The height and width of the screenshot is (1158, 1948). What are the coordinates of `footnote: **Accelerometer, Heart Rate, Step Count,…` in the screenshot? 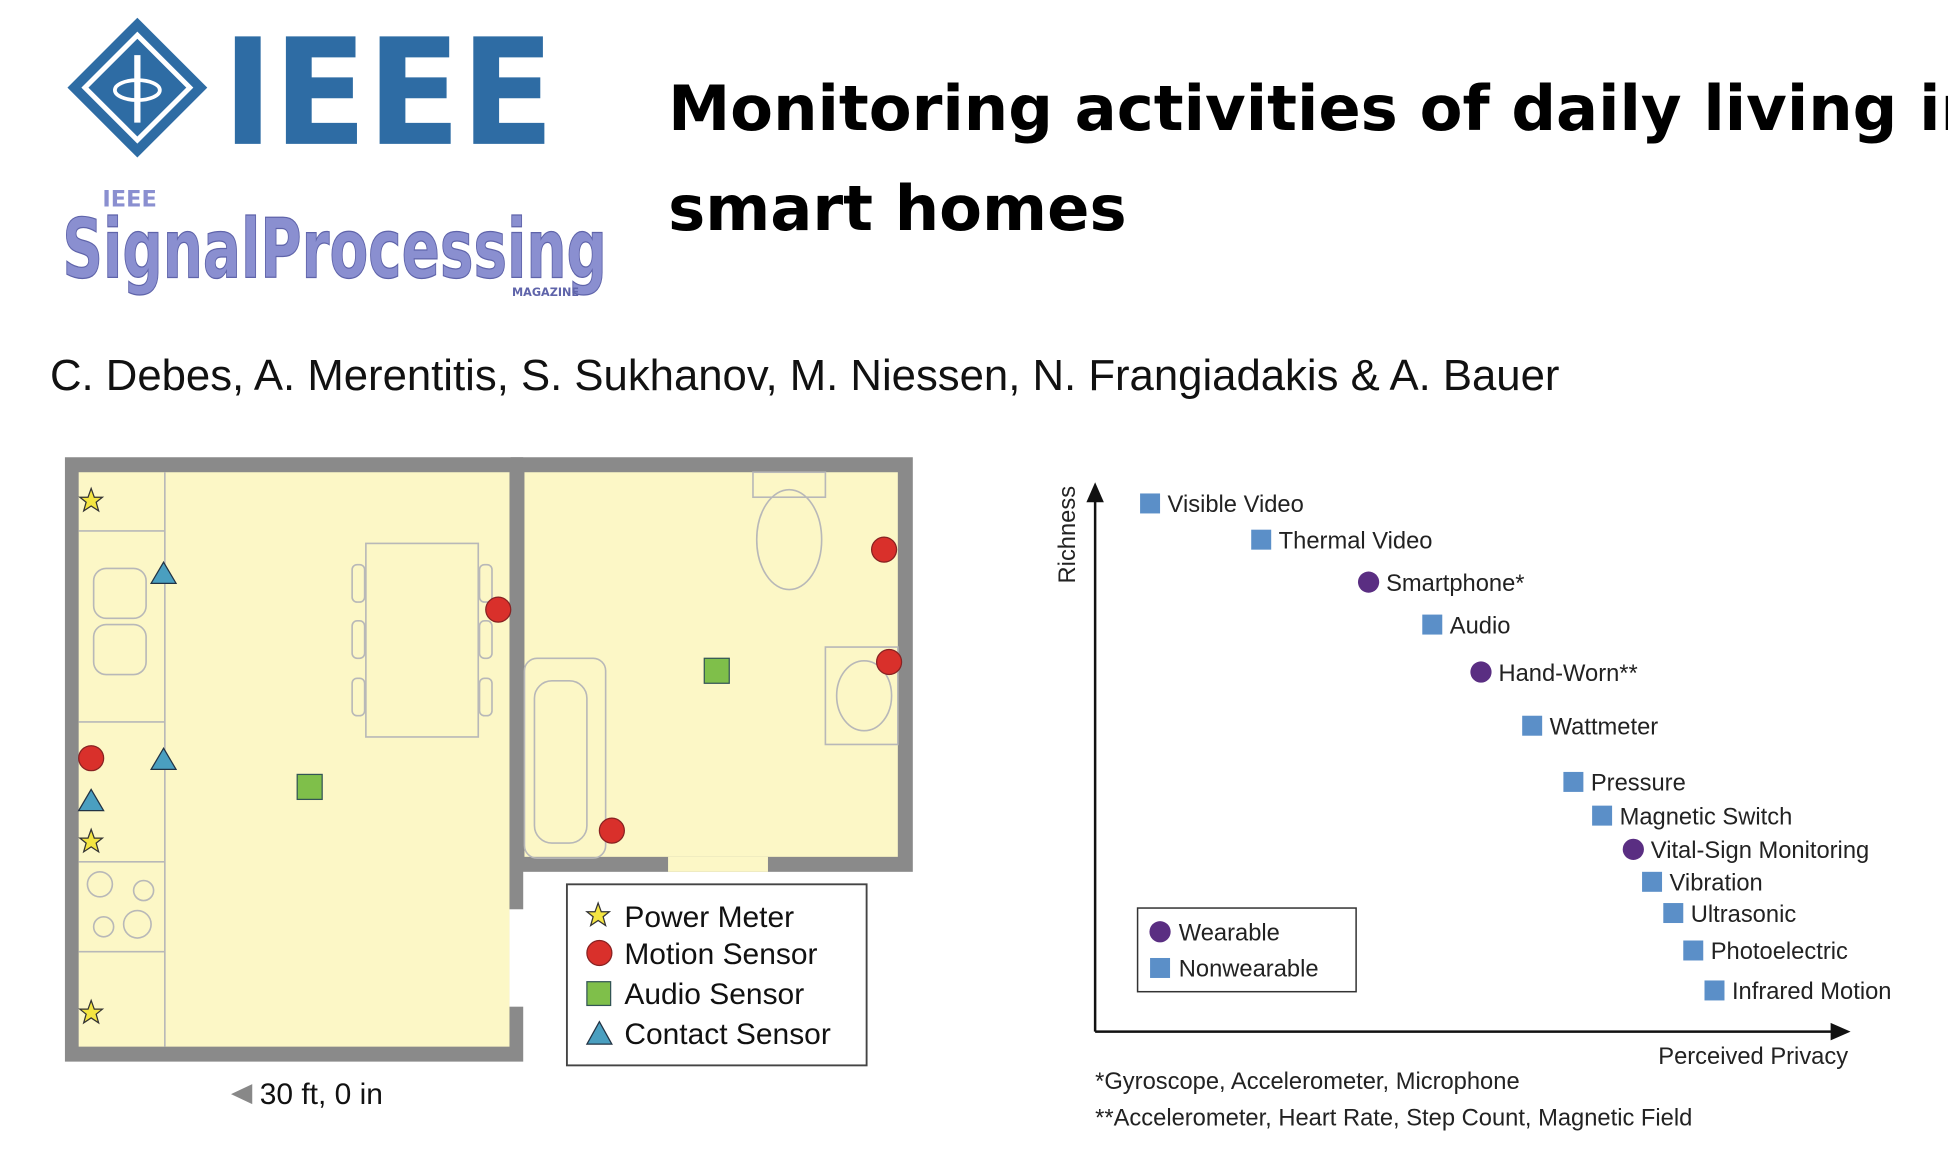 It's located at (1393, 1118).